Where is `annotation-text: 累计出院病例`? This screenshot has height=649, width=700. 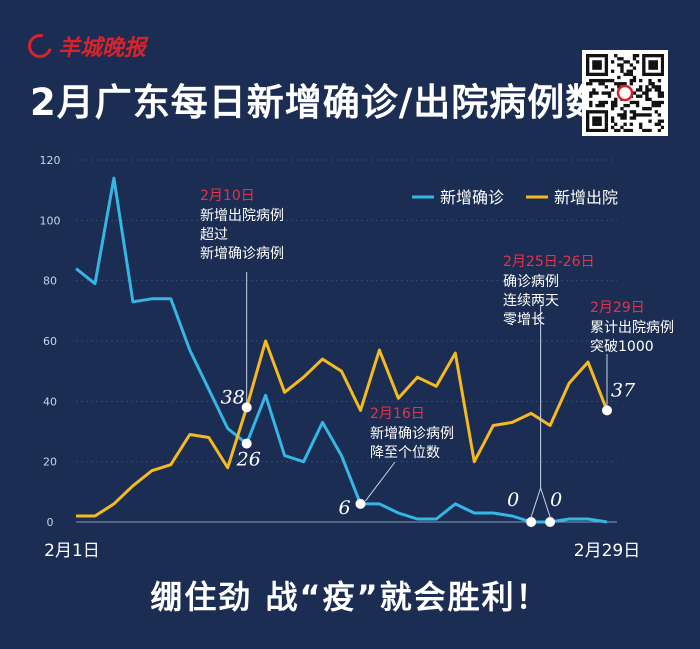 annotation-text: 累计出院病例 is located at coordinates (632, 328).